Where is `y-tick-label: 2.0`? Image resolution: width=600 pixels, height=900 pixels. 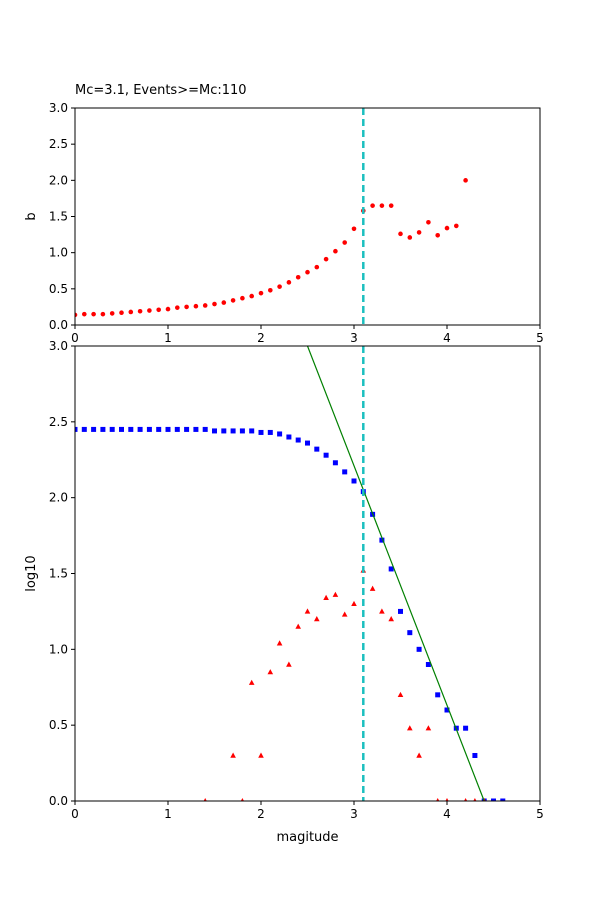
y-tick-label: 2.0 is located at coordinates (58, 498).